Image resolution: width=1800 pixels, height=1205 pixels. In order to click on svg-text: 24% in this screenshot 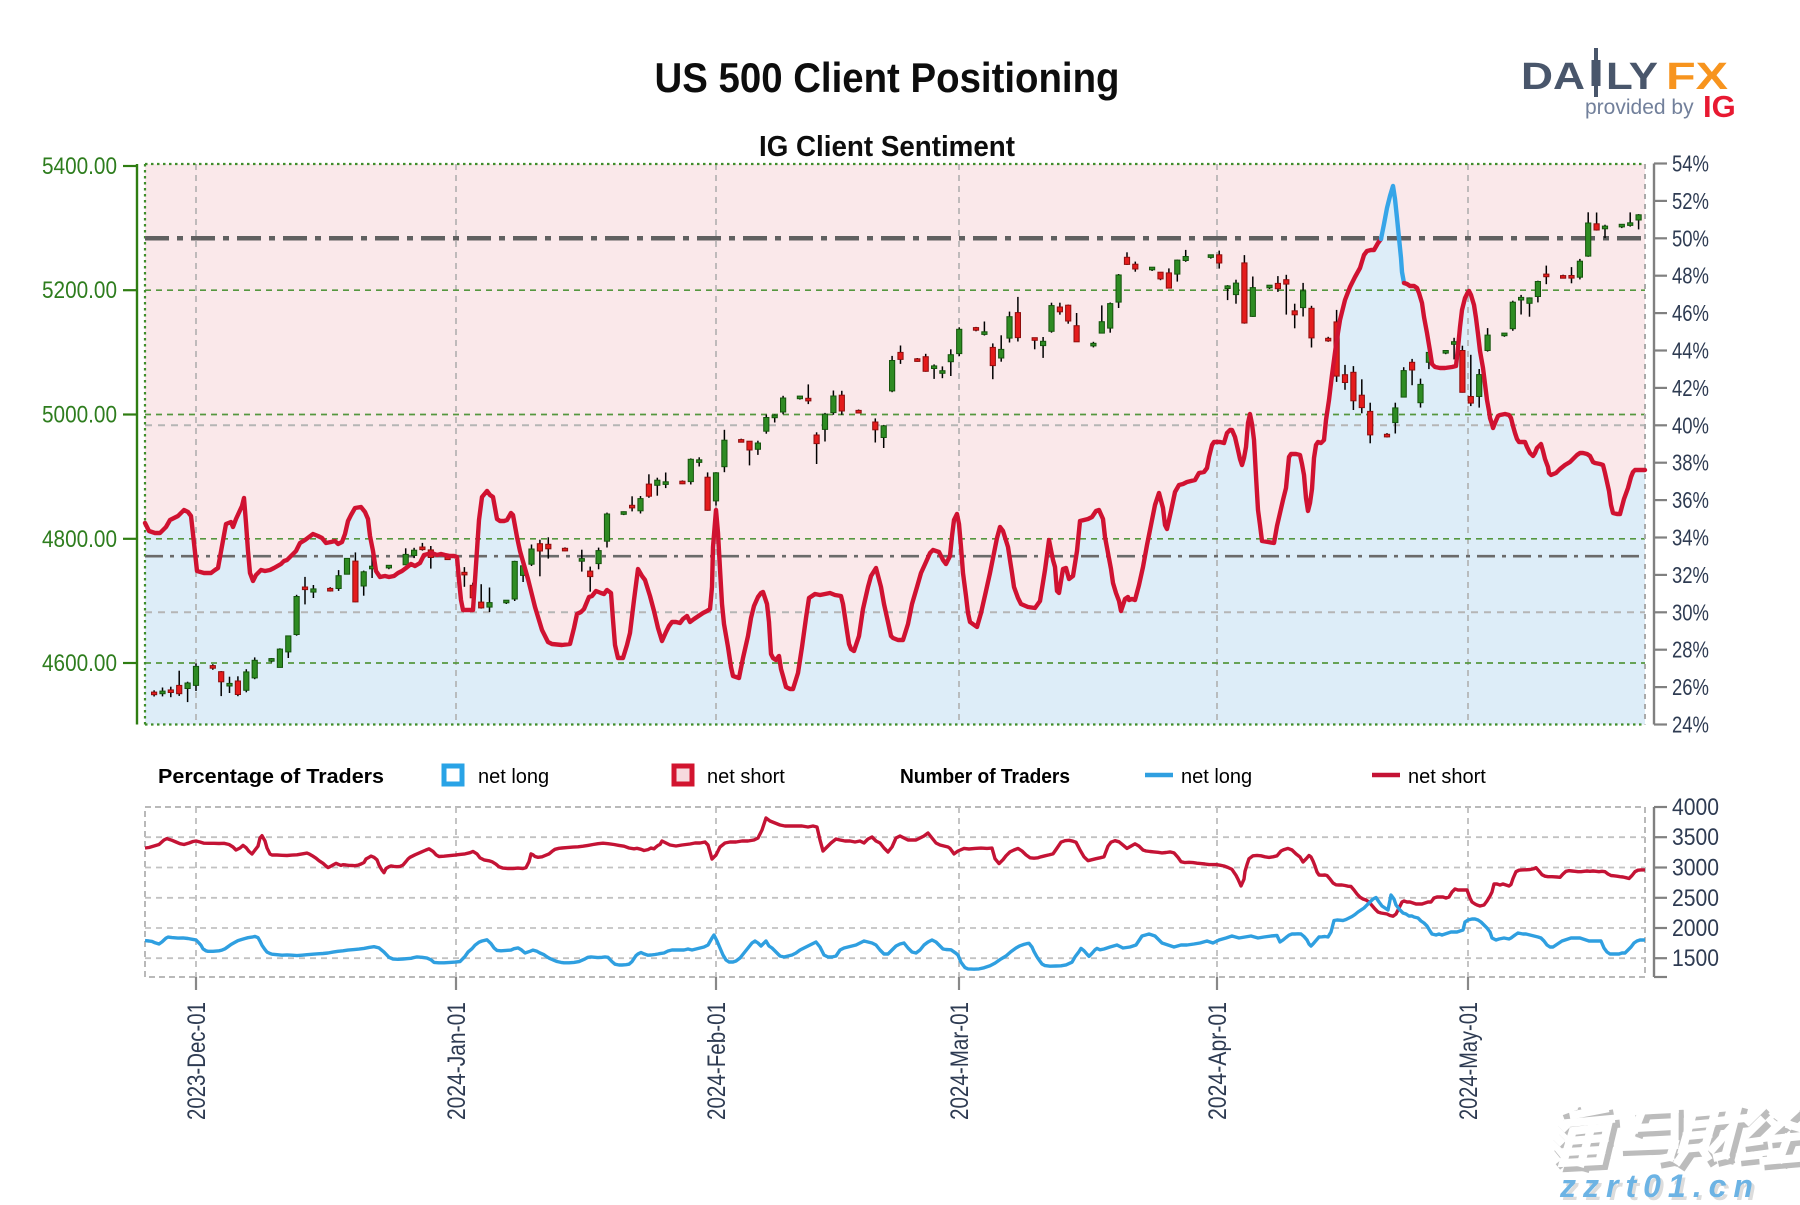, I will do `click(1690, 725)`.